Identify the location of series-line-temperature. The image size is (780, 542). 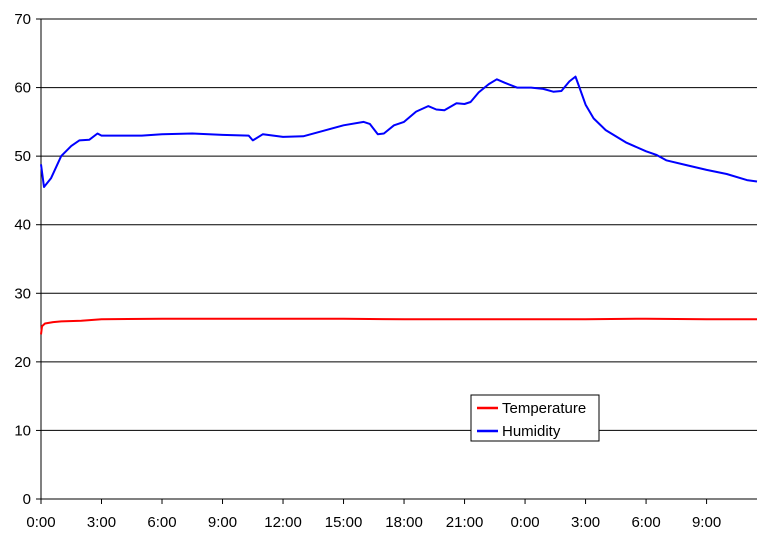
(398, 326).